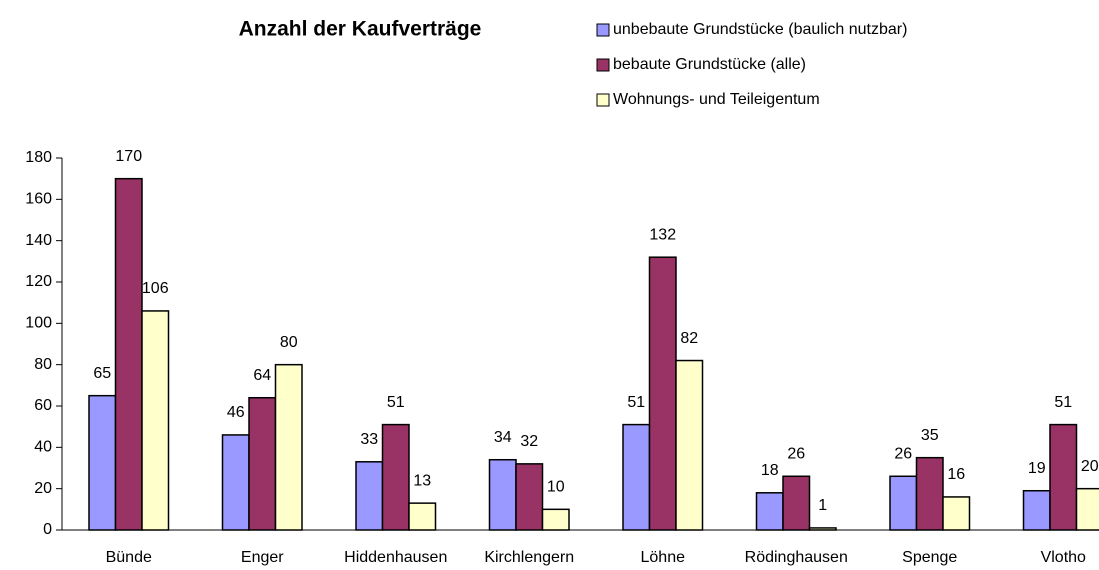  Describe the element at coordinates (770, 470) in the screenshot. I see `data-label: 18` at that location.